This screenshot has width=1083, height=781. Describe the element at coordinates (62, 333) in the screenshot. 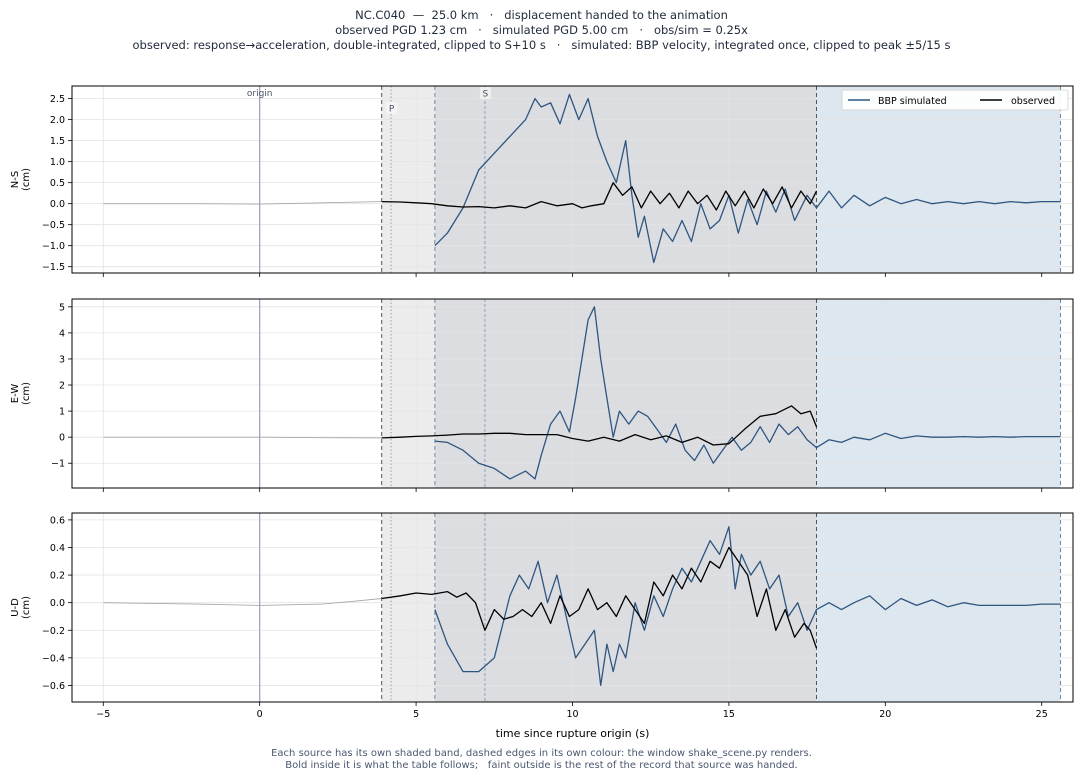

I see `y-tick-label: 4` at that location.